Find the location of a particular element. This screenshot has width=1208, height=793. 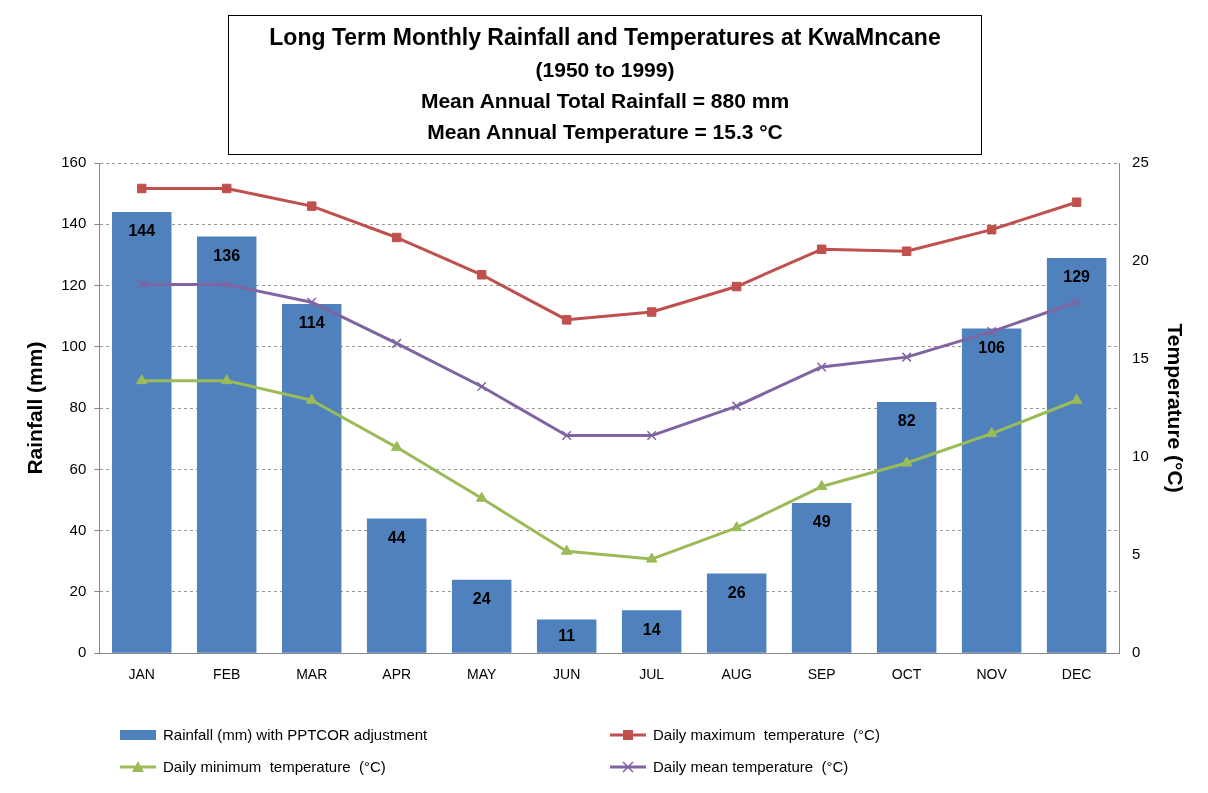

text: Mean Annual Temperature = 15.3 °C is located at coordinates (605, 132).